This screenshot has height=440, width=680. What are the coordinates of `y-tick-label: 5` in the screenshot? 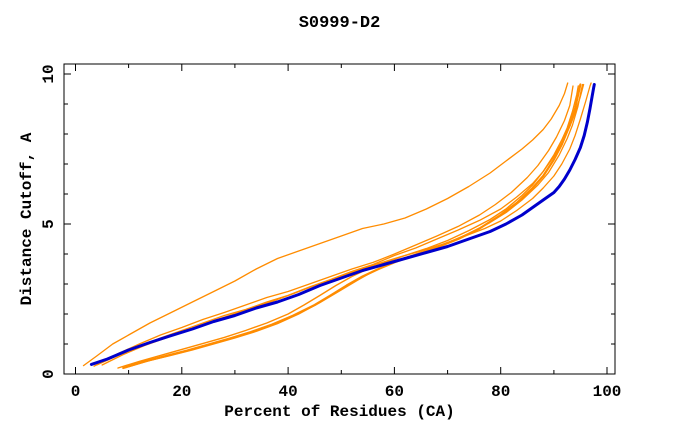 It's located at (49, 224).